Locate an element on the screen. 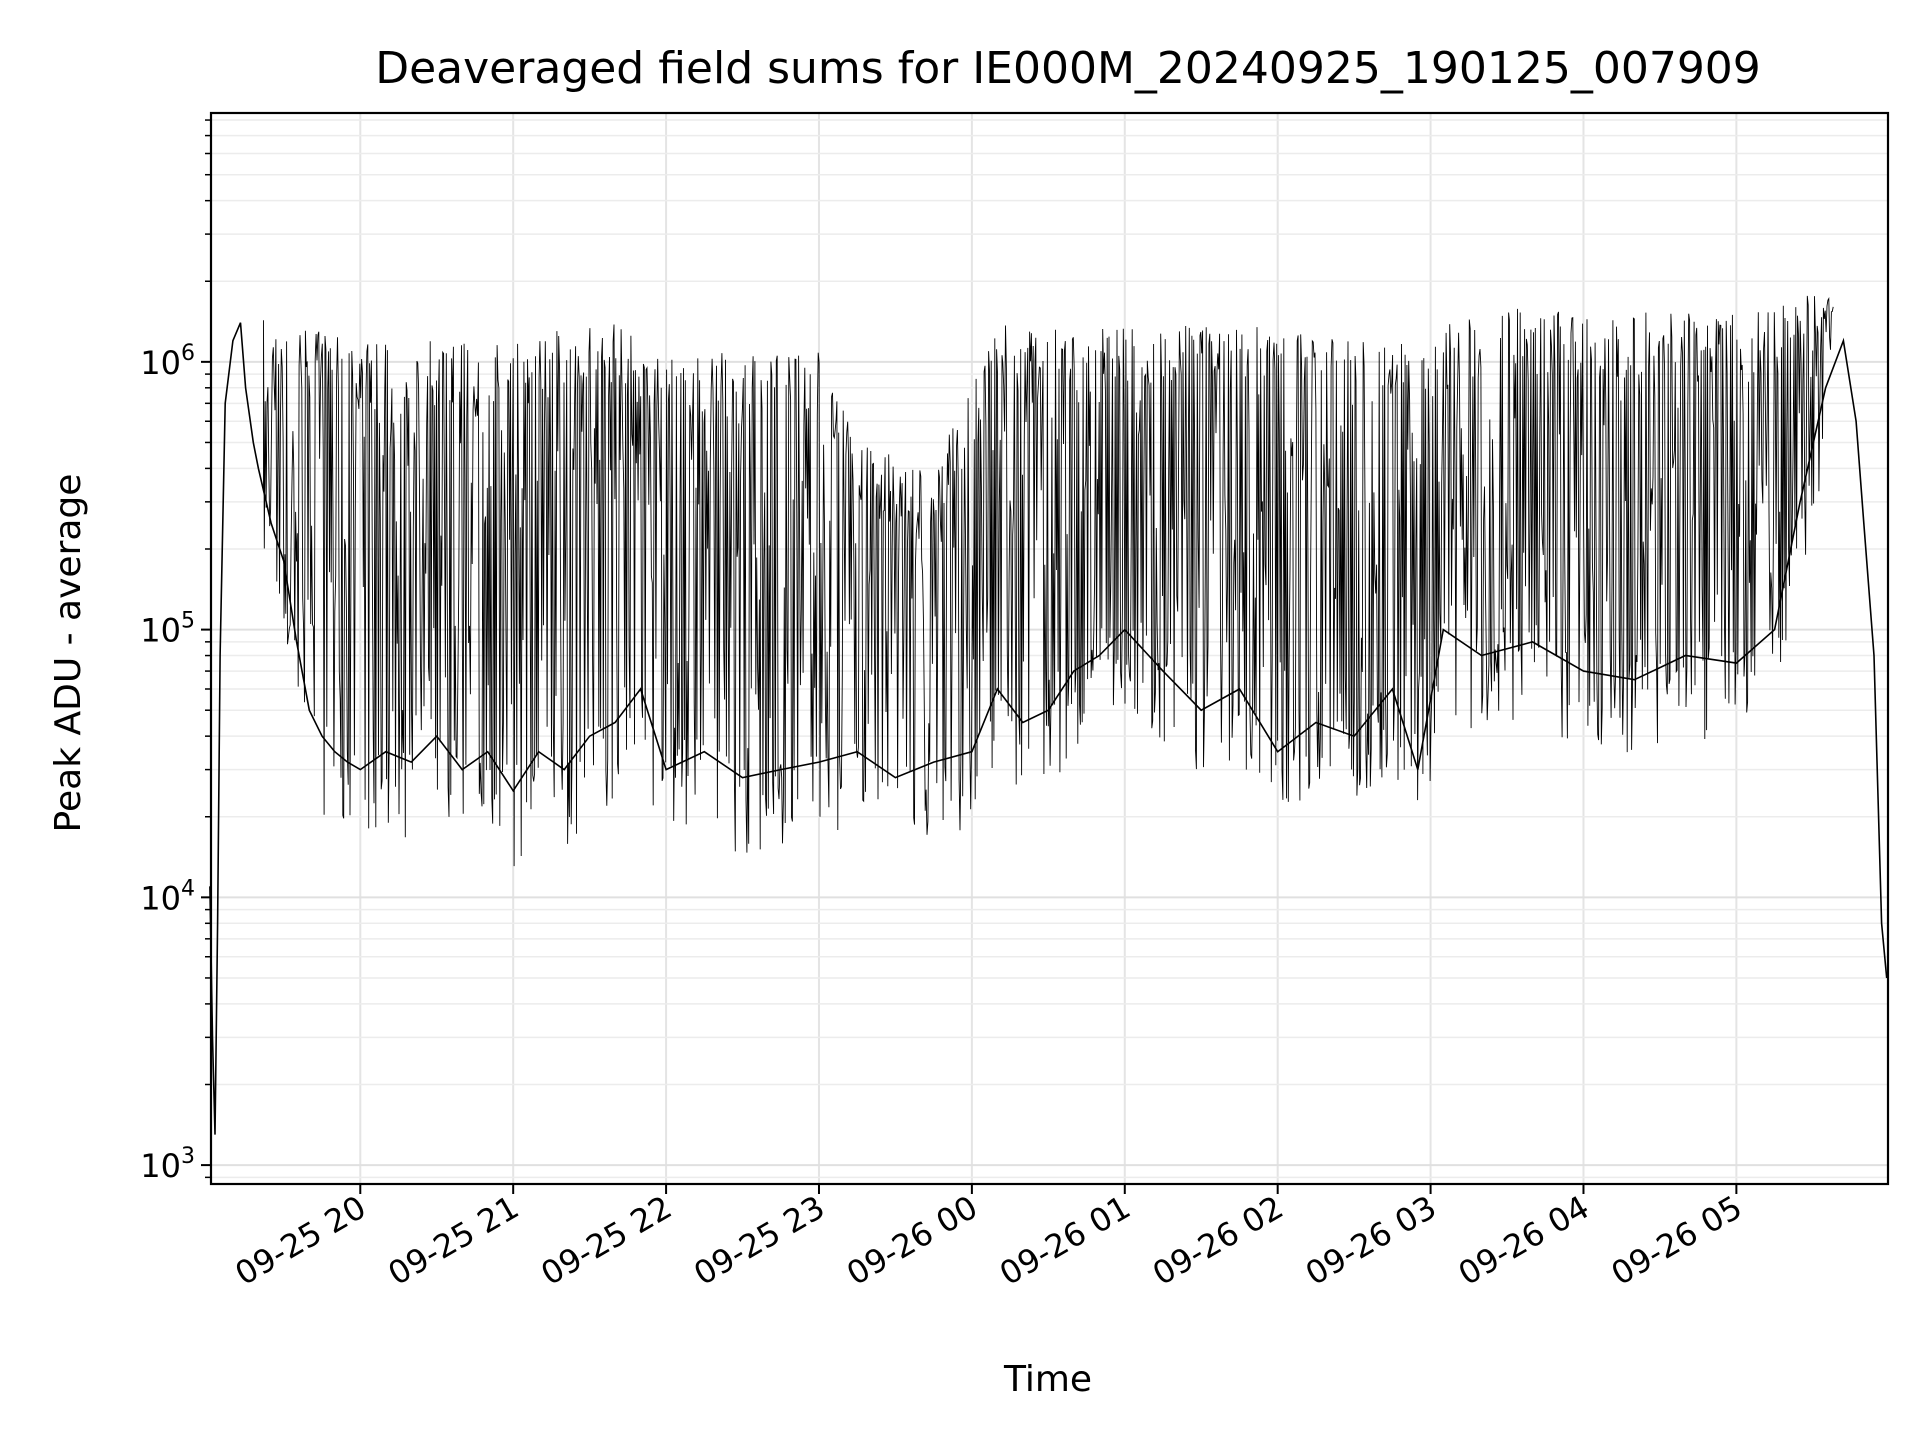 The image size is (1920, 1440). y-ticks: 103 104 105 106 is located at coordinates (175, 652).